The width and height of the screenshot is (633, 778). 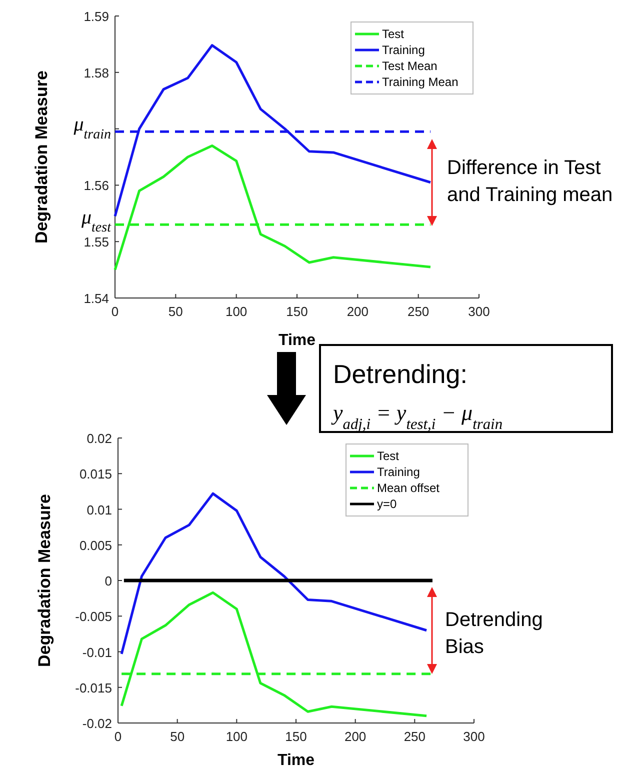 I want to click on legend-label: Training Mean, so click(x=420, y=82).